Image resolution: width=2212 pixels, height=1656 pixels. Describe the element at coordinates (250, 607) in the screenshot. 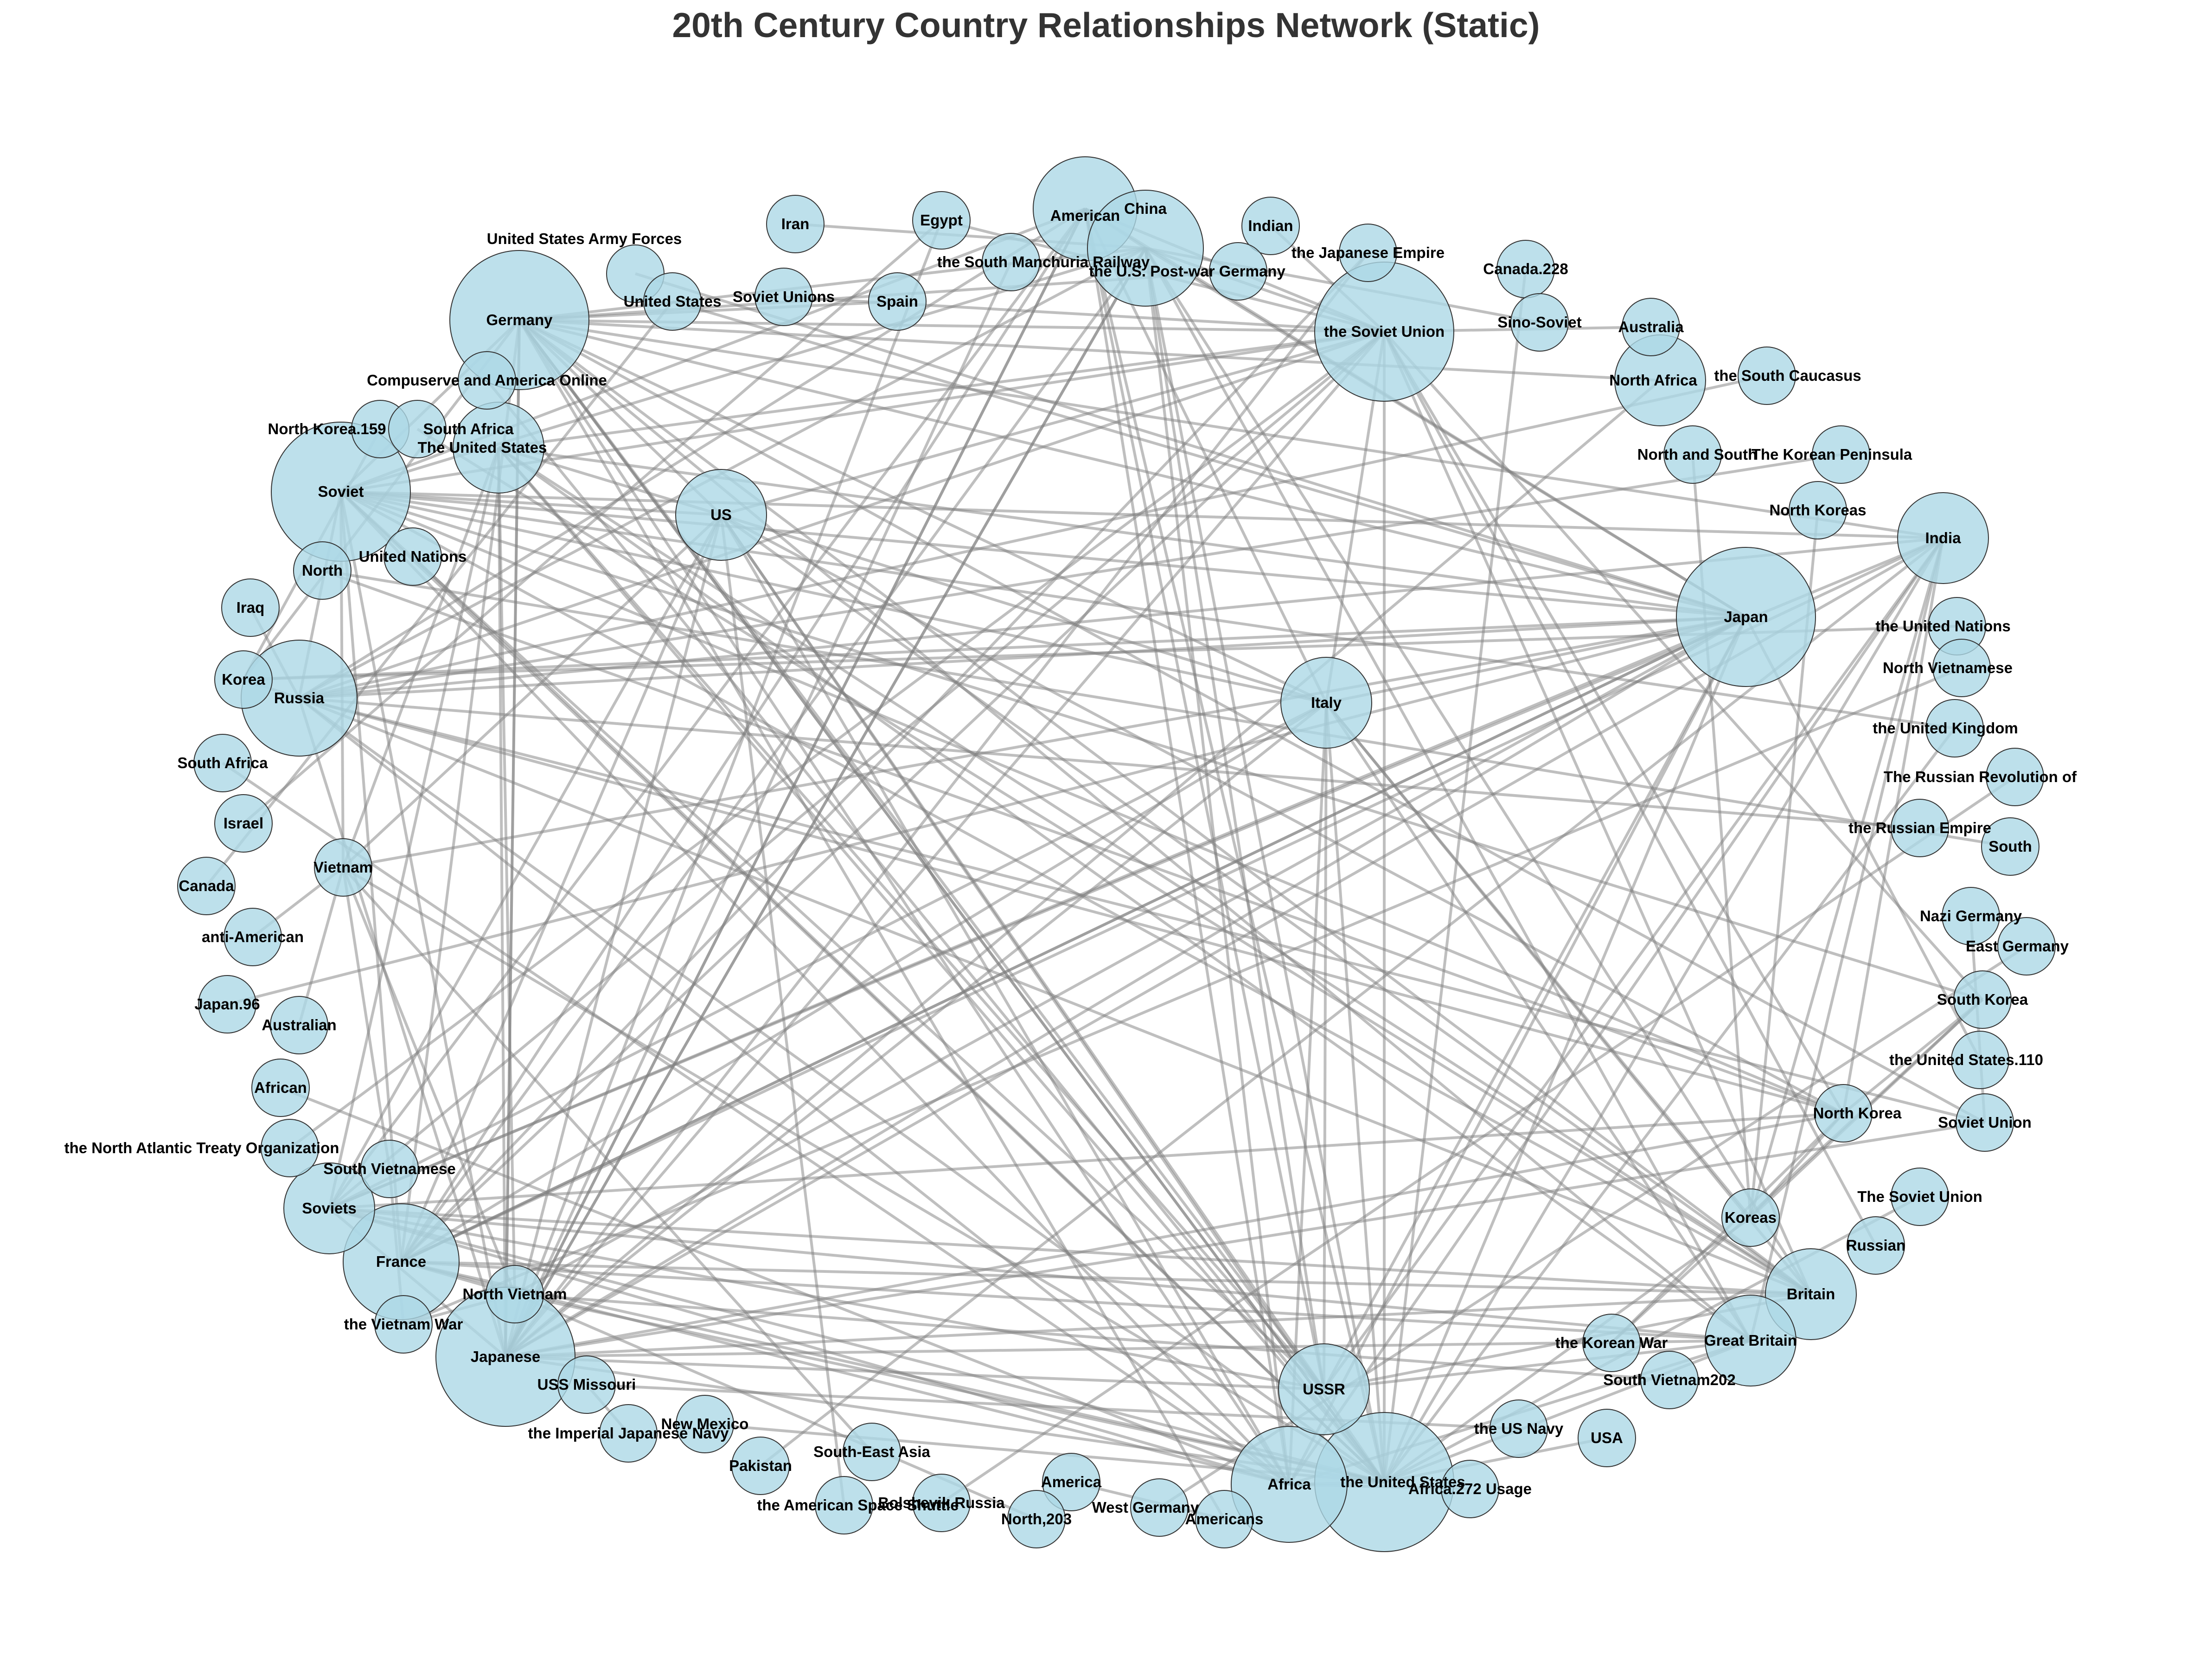

I see `node-iraq` at that location.